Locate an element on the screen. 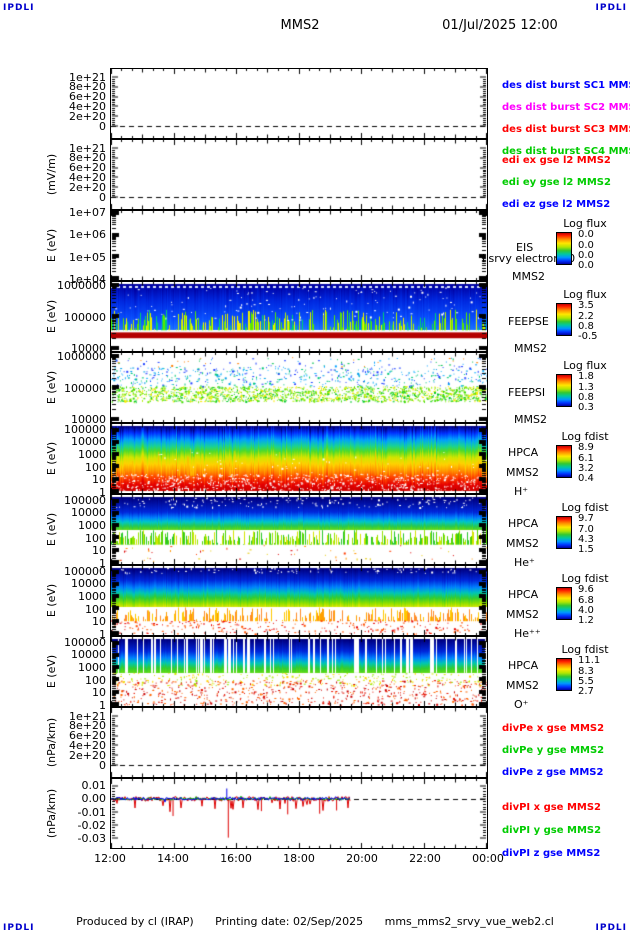 Image resolution: width=630 pixels, height=934 pixels. colorbar-tick-label: 0.3 is located at coordinates (586, 407).